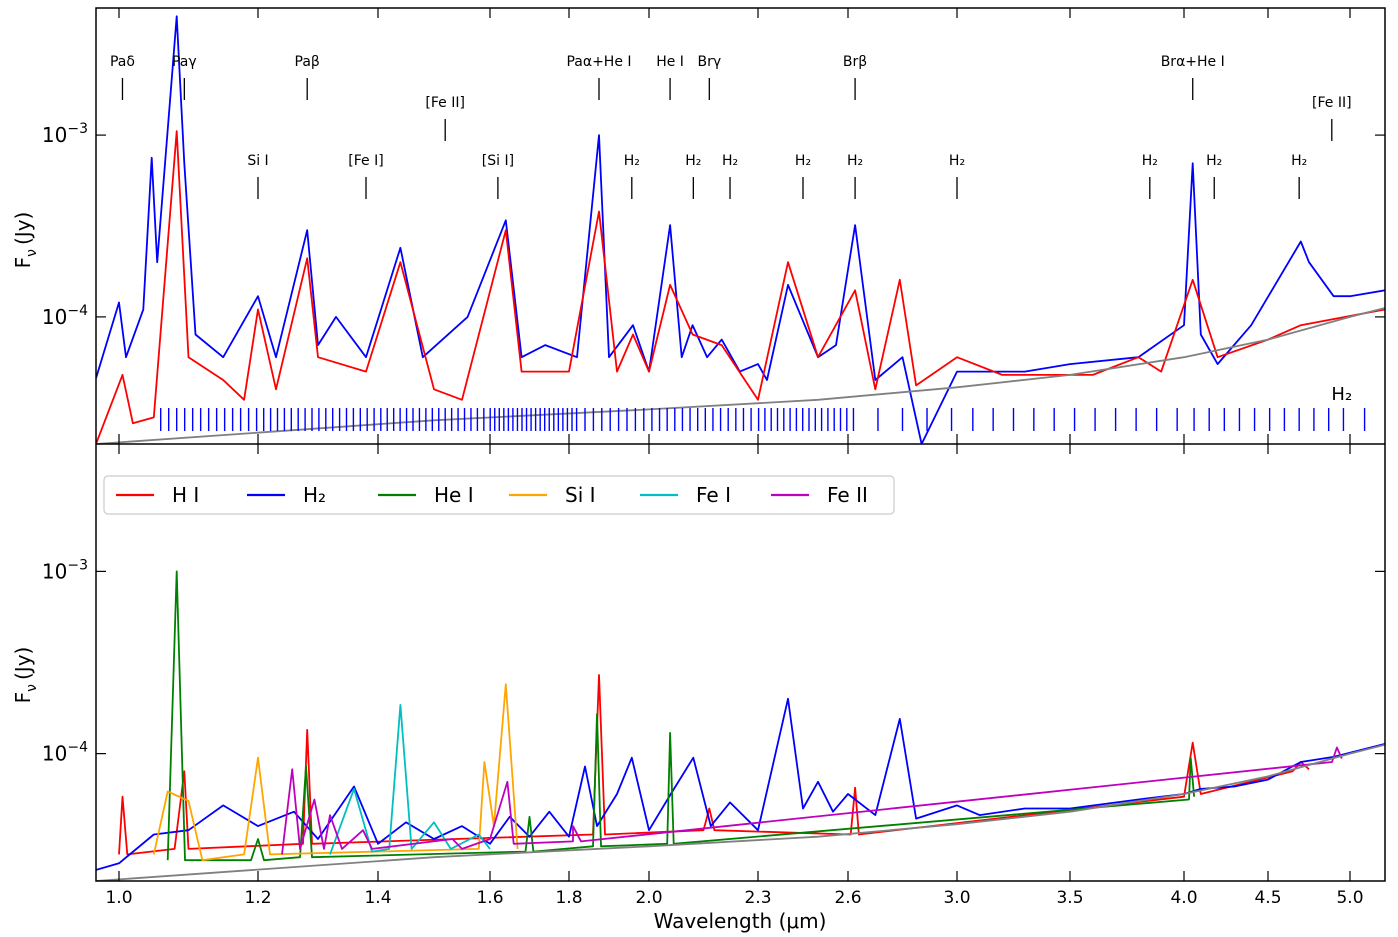 The width and height of the screenshot is (1398, 937). I want to click on line-id-label: Si I, so click(257, 161).